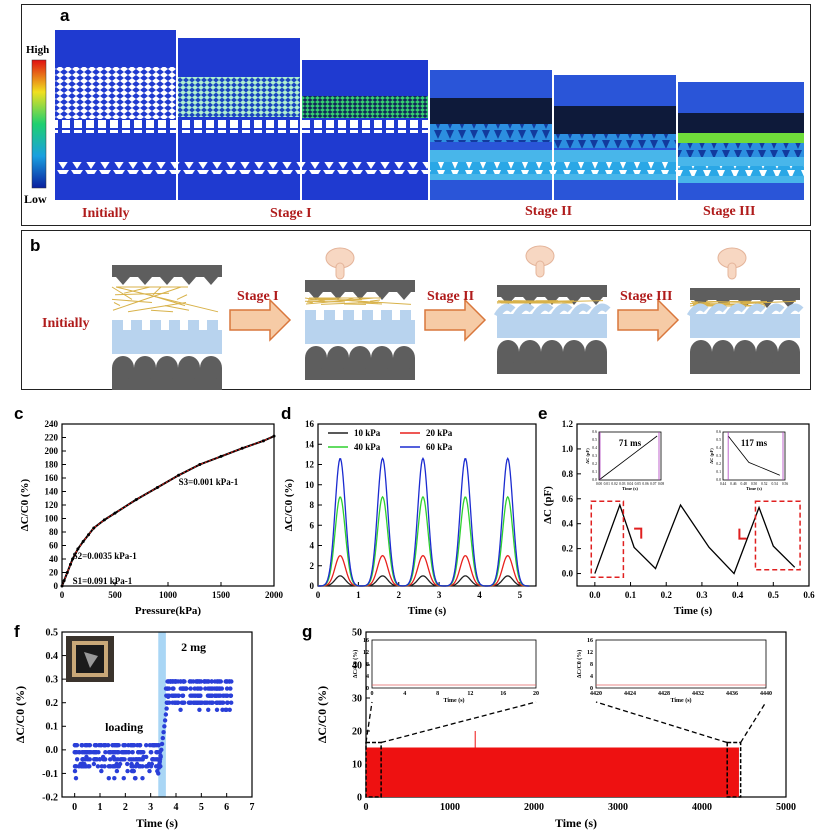  What do you see at coordinates (168, 511) in the screenshot?
I see `series-line` at bounding box center [168, 511].